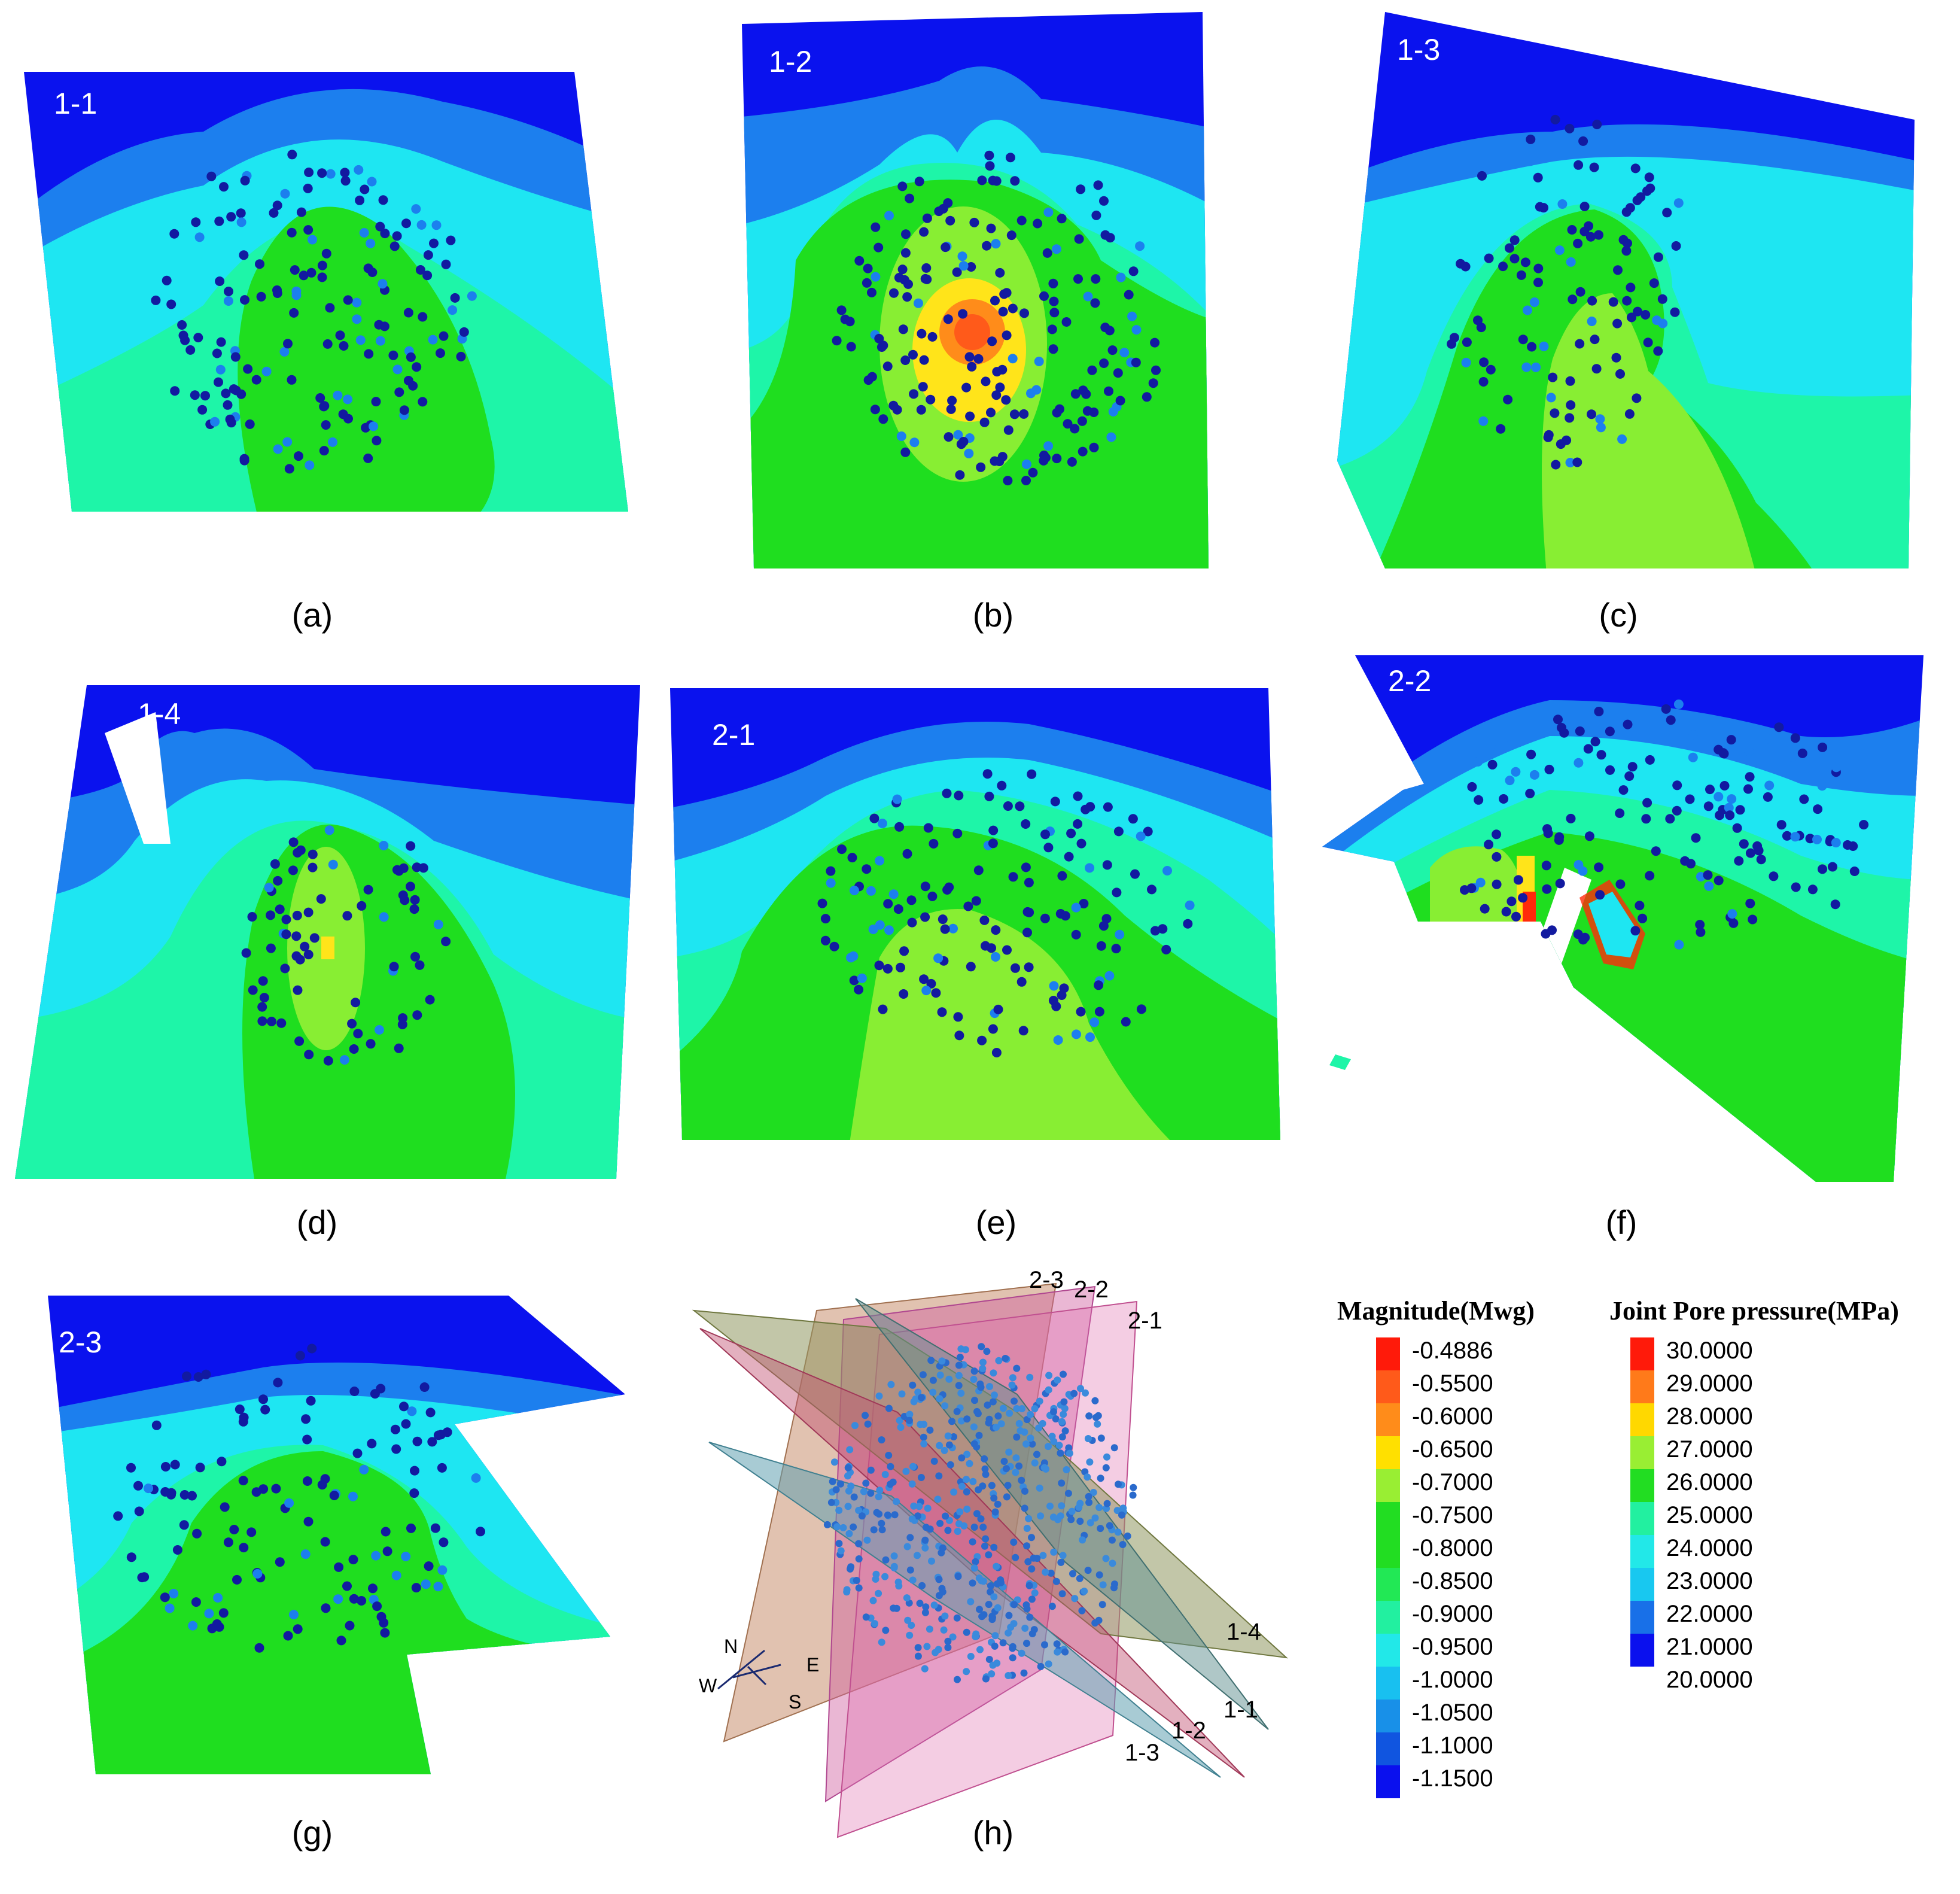  Describe the element at coordinates (1388, 1452) in the screenshot. I see `legend-swatch` at that location.